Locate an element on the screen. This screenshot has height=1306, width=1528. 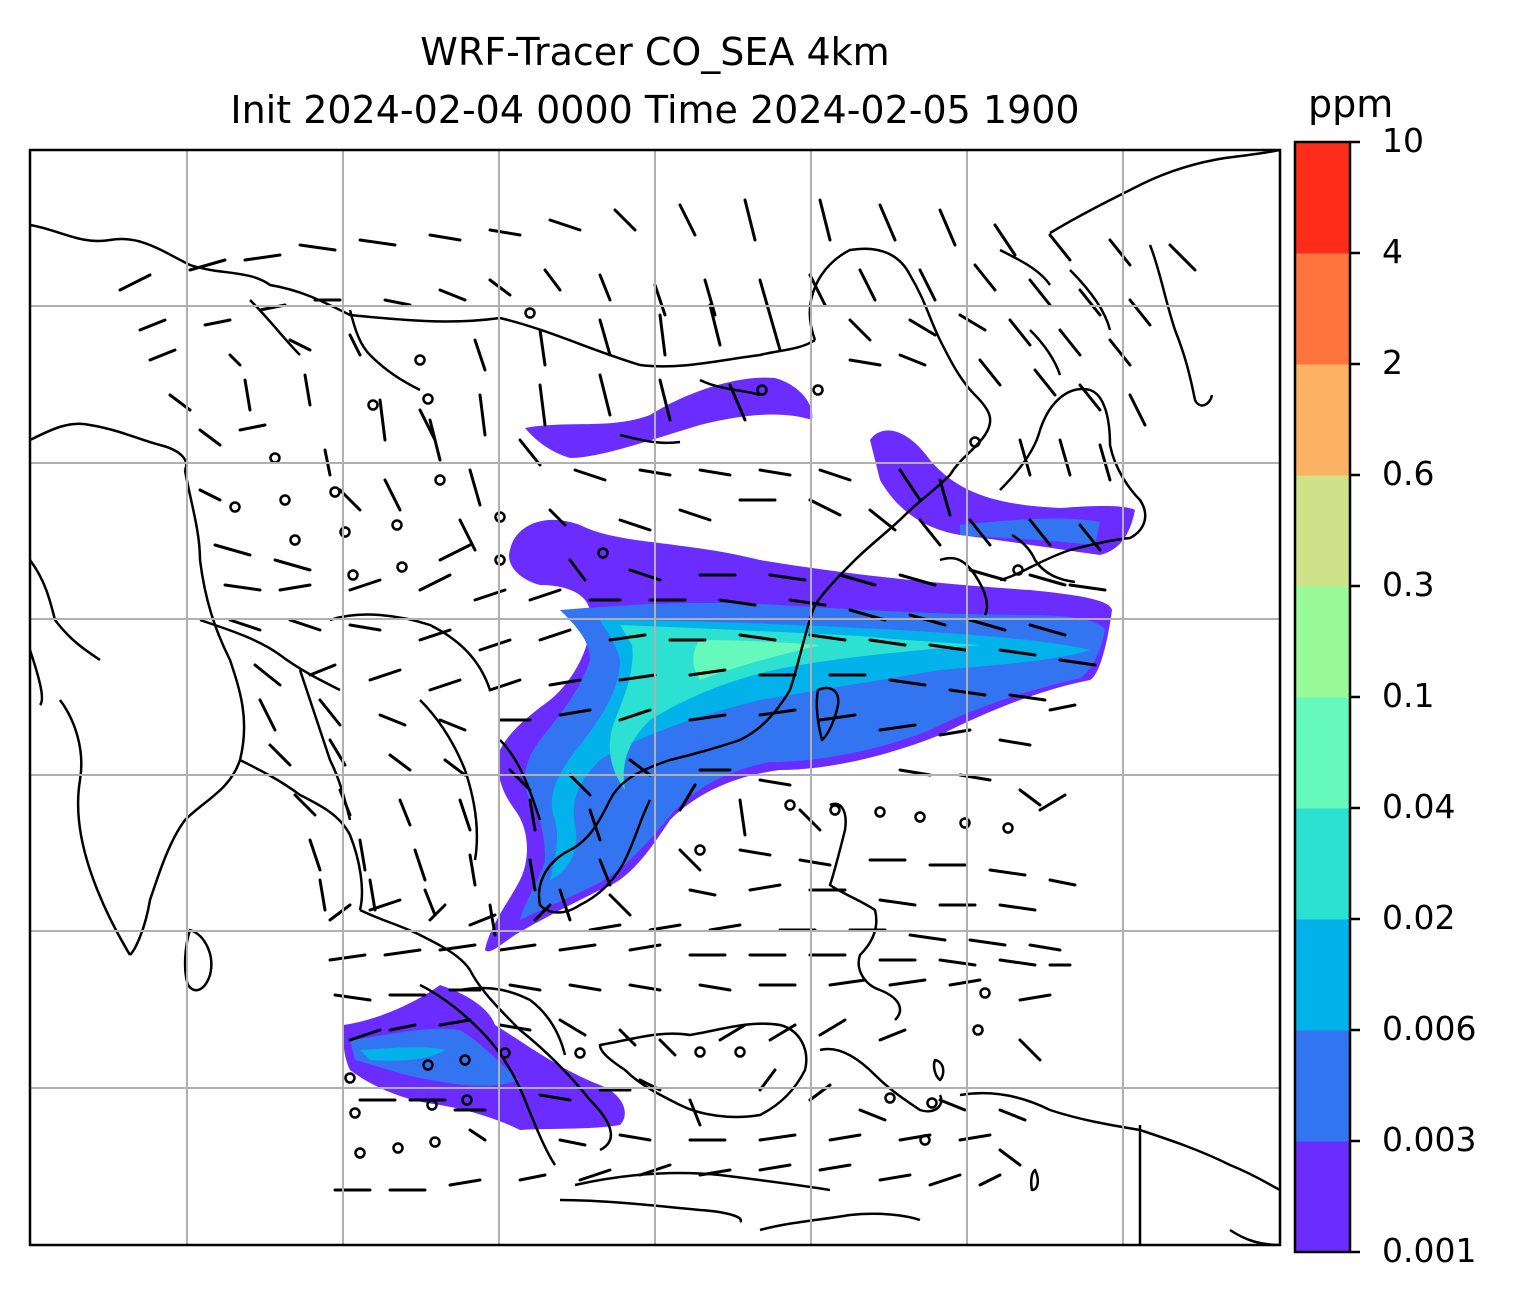
colorbar-tick-label: 0.006 is located at coordinates (1429, 1028).